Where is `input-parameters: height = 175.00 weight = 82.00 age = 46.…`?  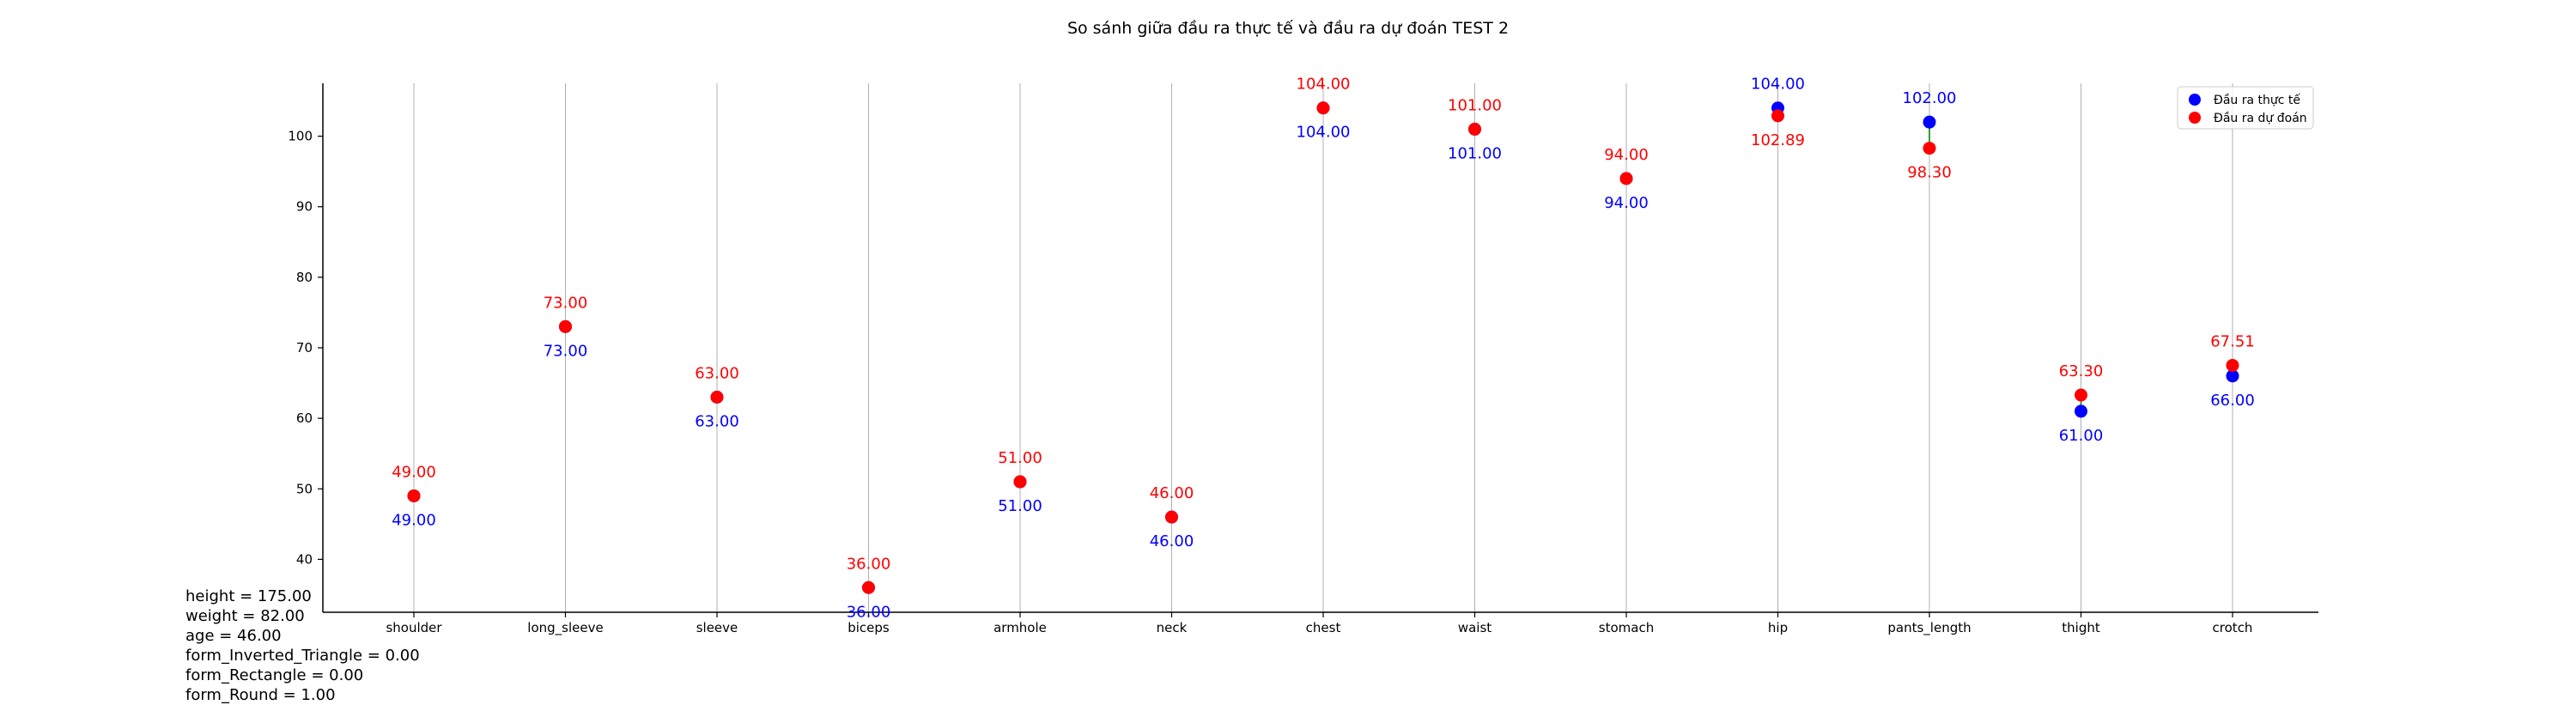 input-parameters: height = 175.00 weight = 82.00 age = 46.… is located at coordinates (302, 645).